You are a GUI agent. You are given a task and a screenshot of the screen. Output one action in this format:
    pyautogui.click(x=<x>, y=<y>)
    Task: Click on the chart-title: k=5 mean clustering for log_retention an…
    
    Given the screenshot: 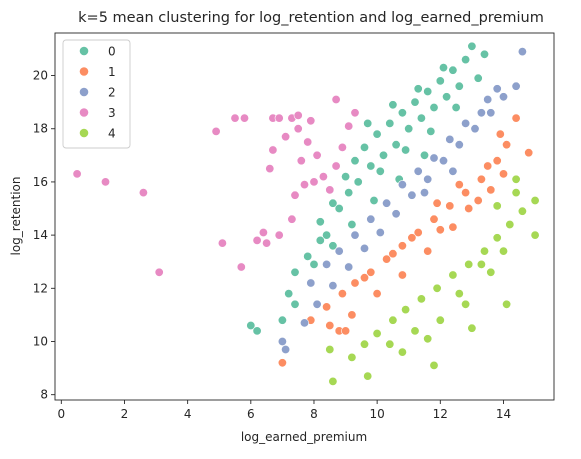 What is the action you would take?
    pyautogui.click(x=311, y=18)
    